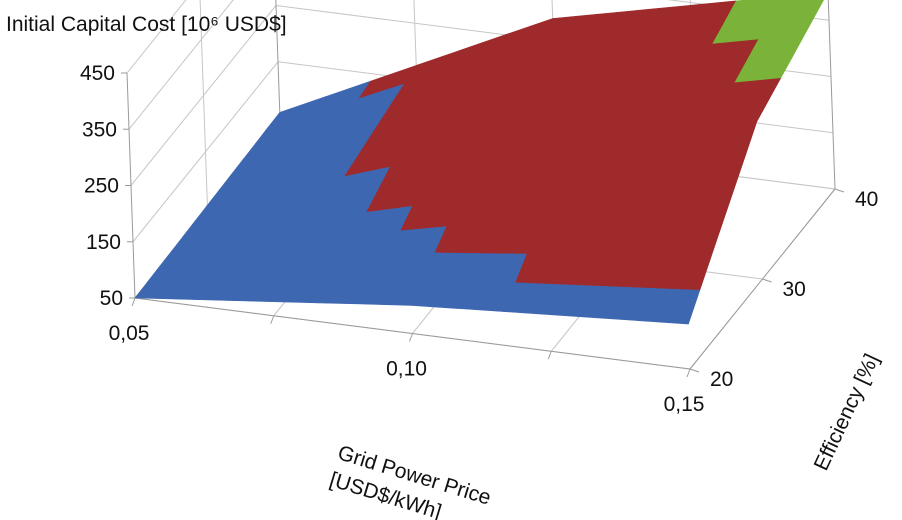 This screenshot has height=520, width=902. What do you see at coordinates (847, 412) in the screenshot?
I see `y-axis-label: Efficiency [%]` at bounding box center [847, 412].